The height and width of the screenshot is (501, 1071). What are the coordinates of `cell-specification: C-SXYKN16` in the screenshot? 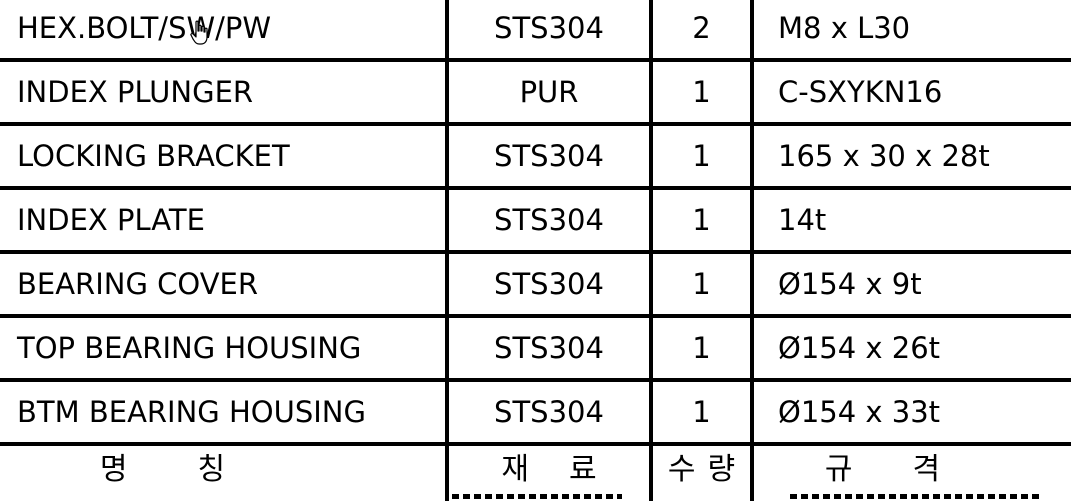 It's located at (911, 93).